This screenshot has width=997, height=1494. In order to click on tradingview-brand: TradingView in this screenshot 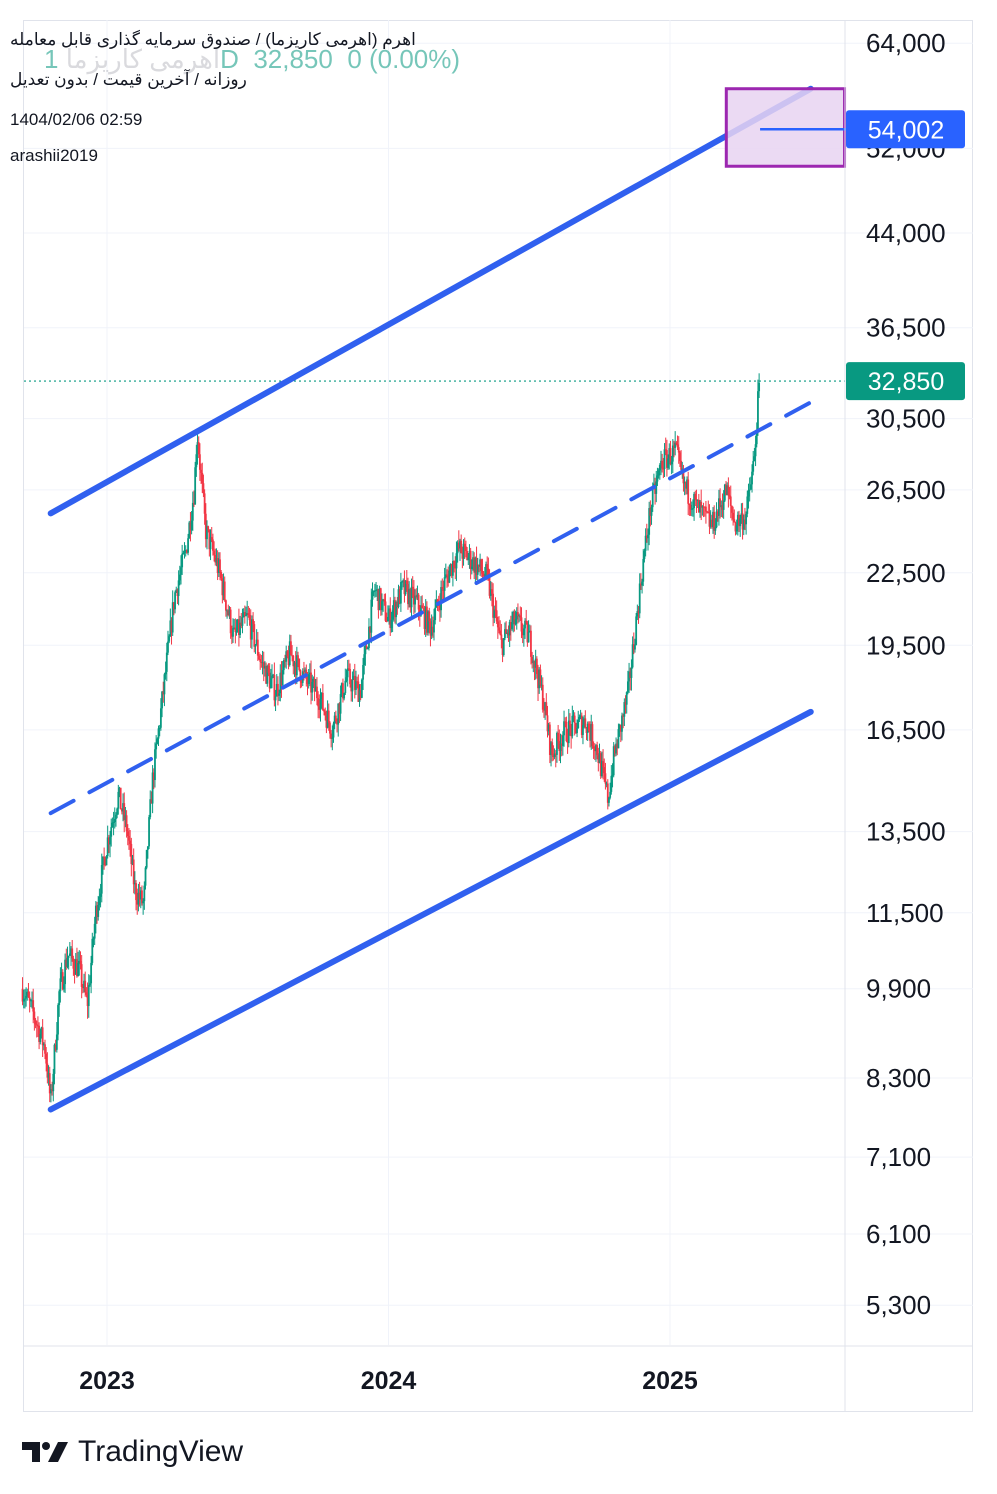, I will do `click(132, 1452)`.